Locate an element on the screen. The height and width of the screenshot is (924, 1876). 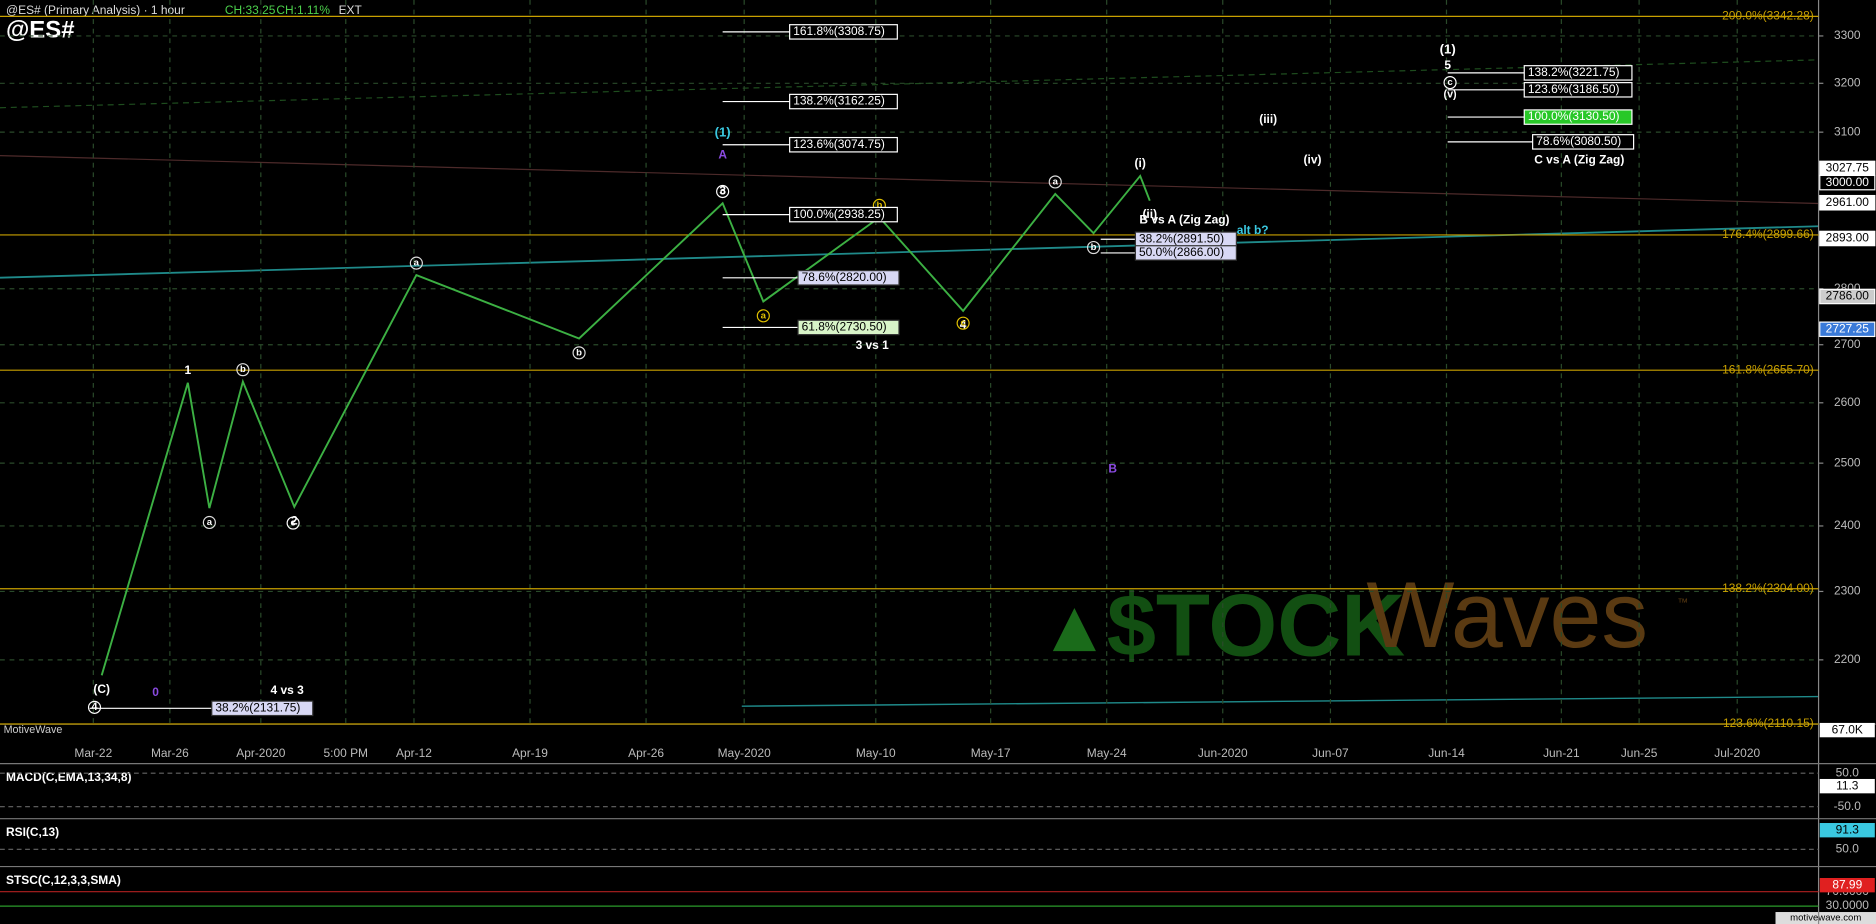
wave-label: a is located at coordinates (417, 263).